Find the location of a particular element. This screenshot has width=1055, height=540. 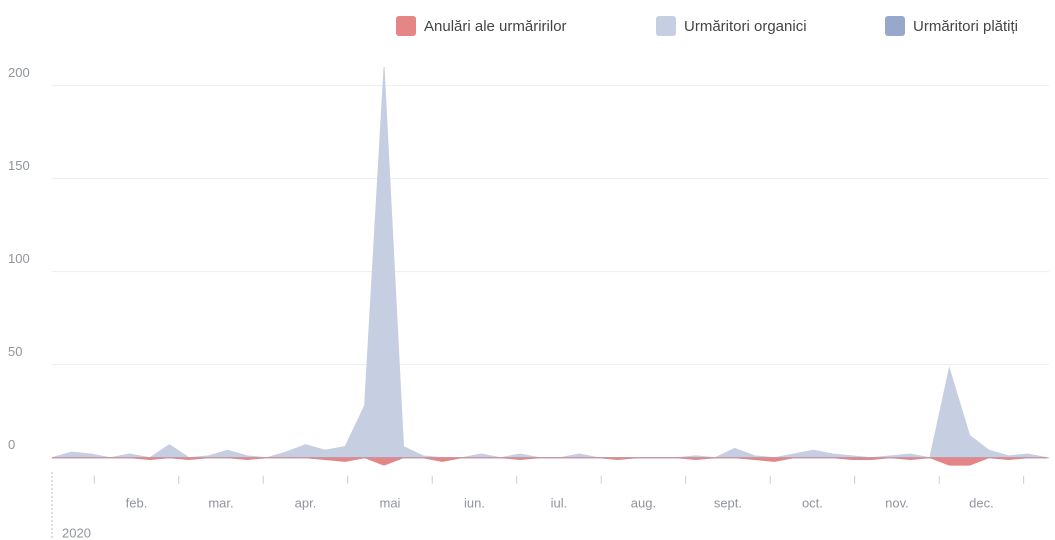

legend-label: Urmăritori plătiți is located at coordinates (965, 26).